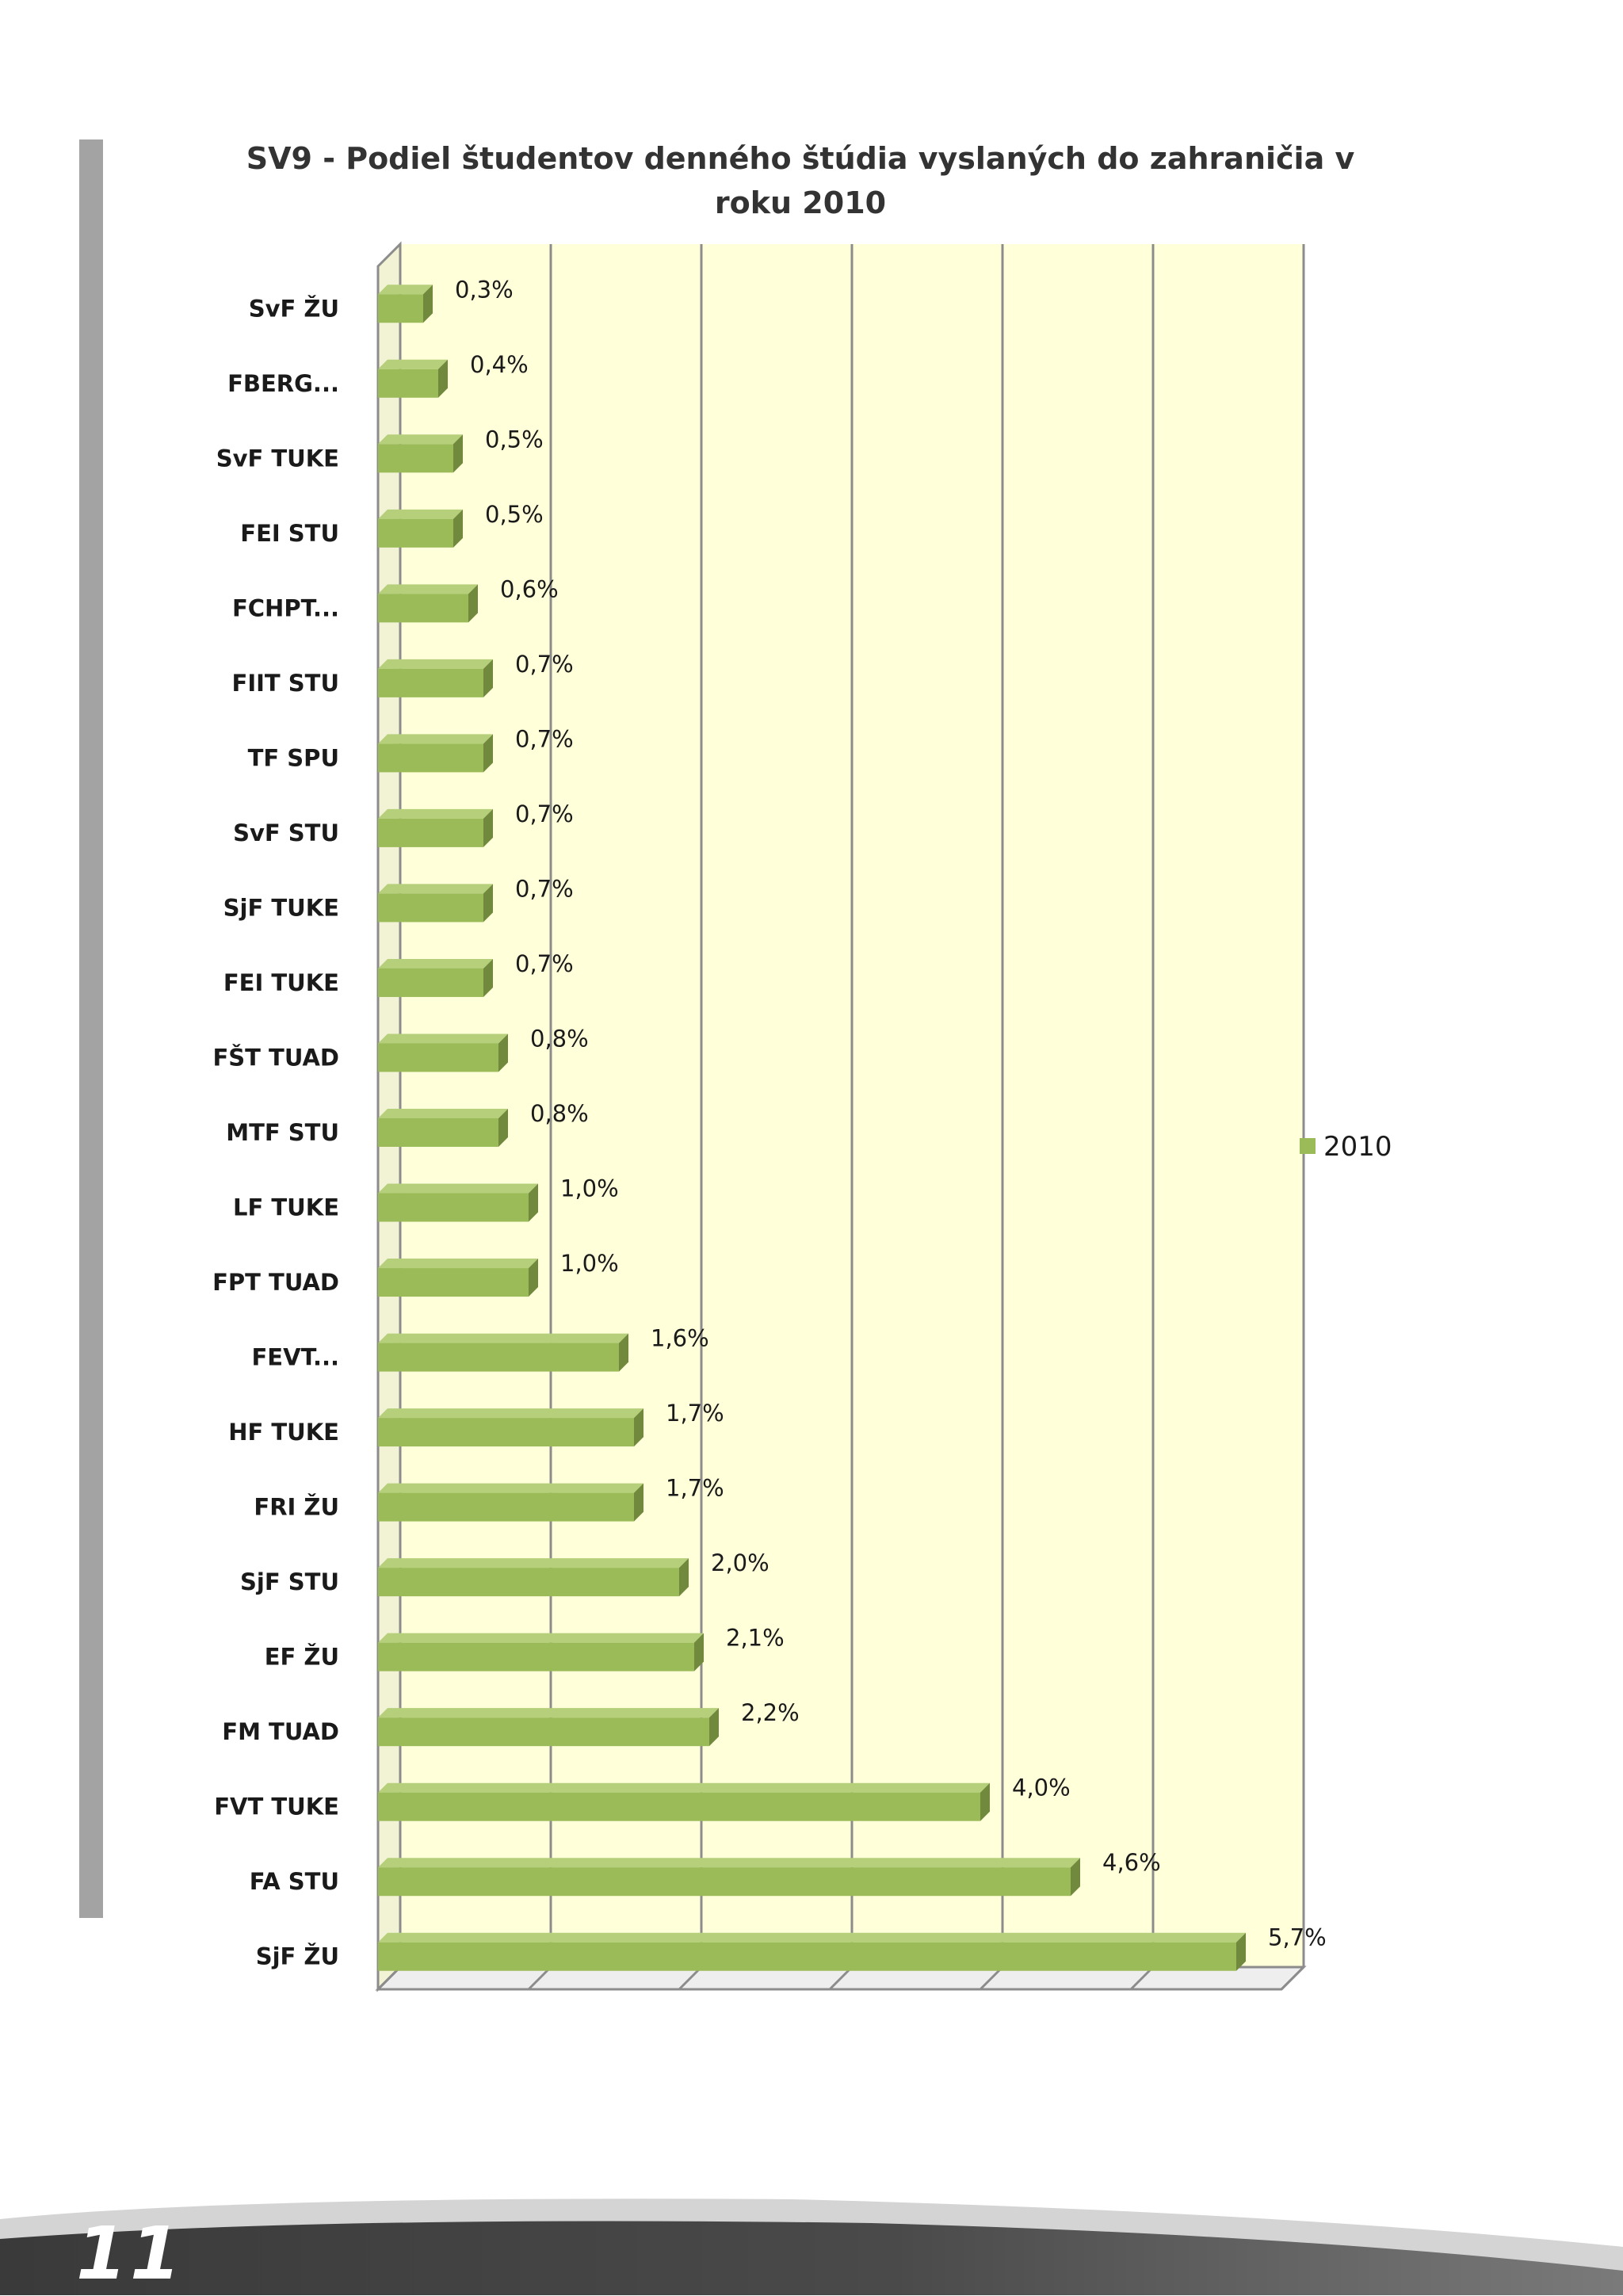  Describe the element at coordinates (294, 1881) in the screenshot. I see `category-label: FA STU` at that location.